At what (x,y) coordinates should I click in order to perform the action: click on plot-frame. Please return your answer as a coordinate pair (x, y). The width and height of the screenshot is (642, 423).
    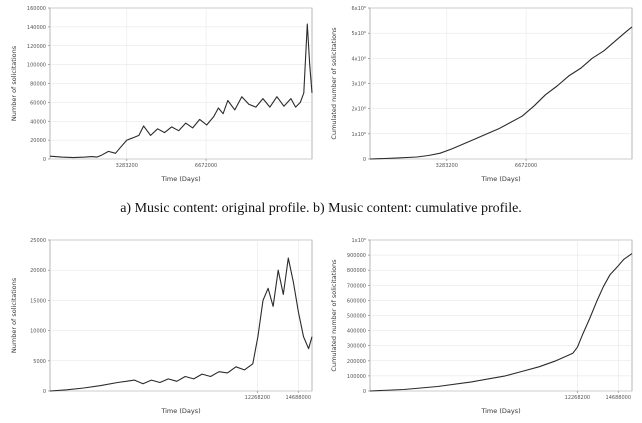
    Looking at the image, I should click on (181, 315).